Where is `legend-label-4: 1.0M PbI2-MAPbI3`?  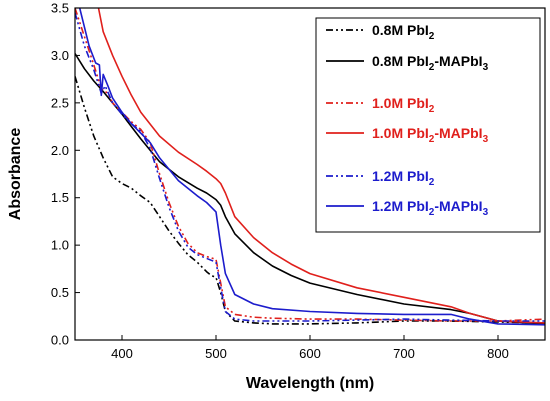 legend-label-4: 1.0M PbI2-MAPbI3 is located at coordinates (430, 135).